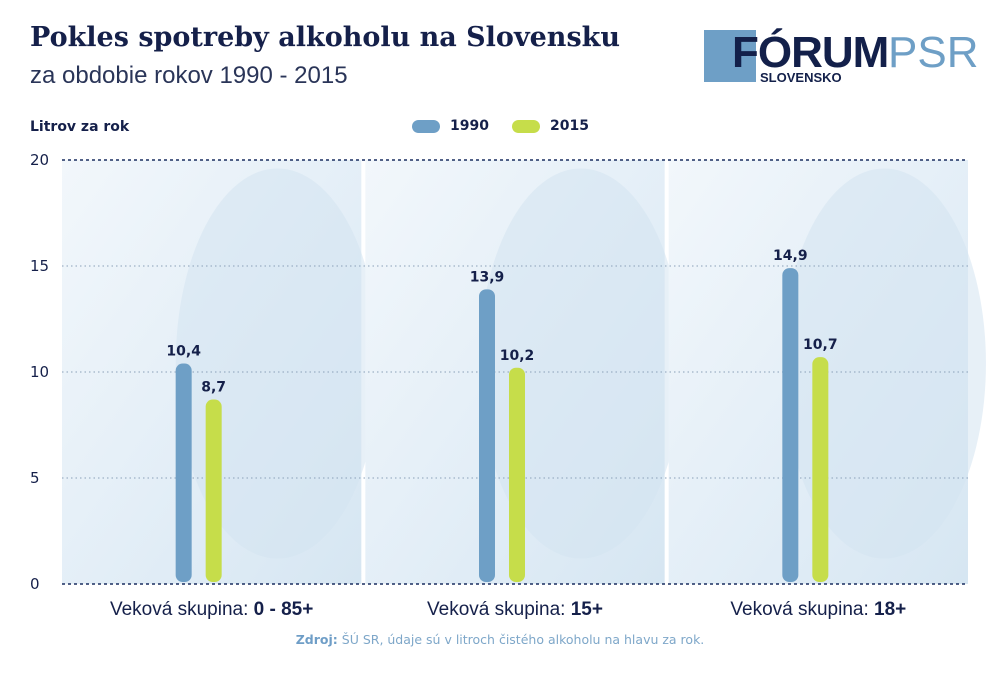  What do you see at coordinates (189, 75) in the screenshot?
I see `chart-subtitle: za obdobie rokov 1990 - 2015` at bounding box center [189, 75].